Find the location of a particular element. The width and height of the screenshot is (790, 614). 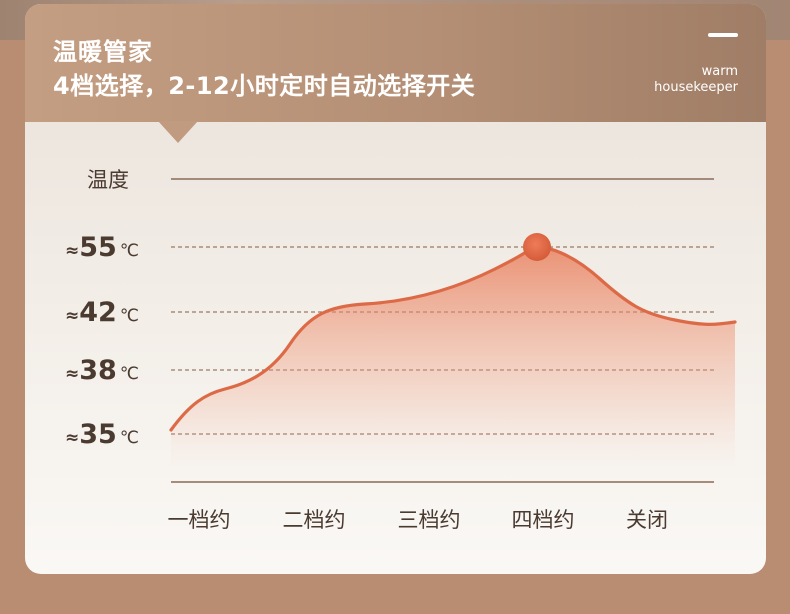

x-tick-label: 四档约 is located at coordinates (543, 520).